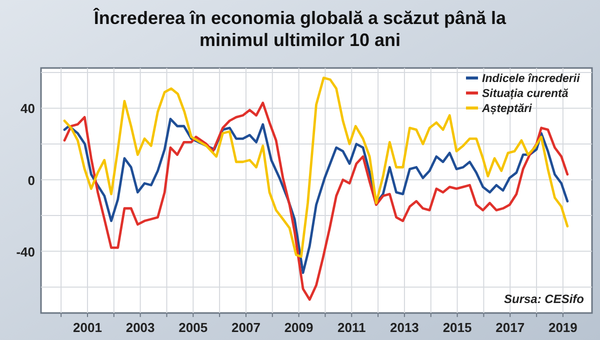  What do you see at coordinates (87, 327) in the screenshot?
I see `x-tick-label: 2001` at bounding box center [87, 327].